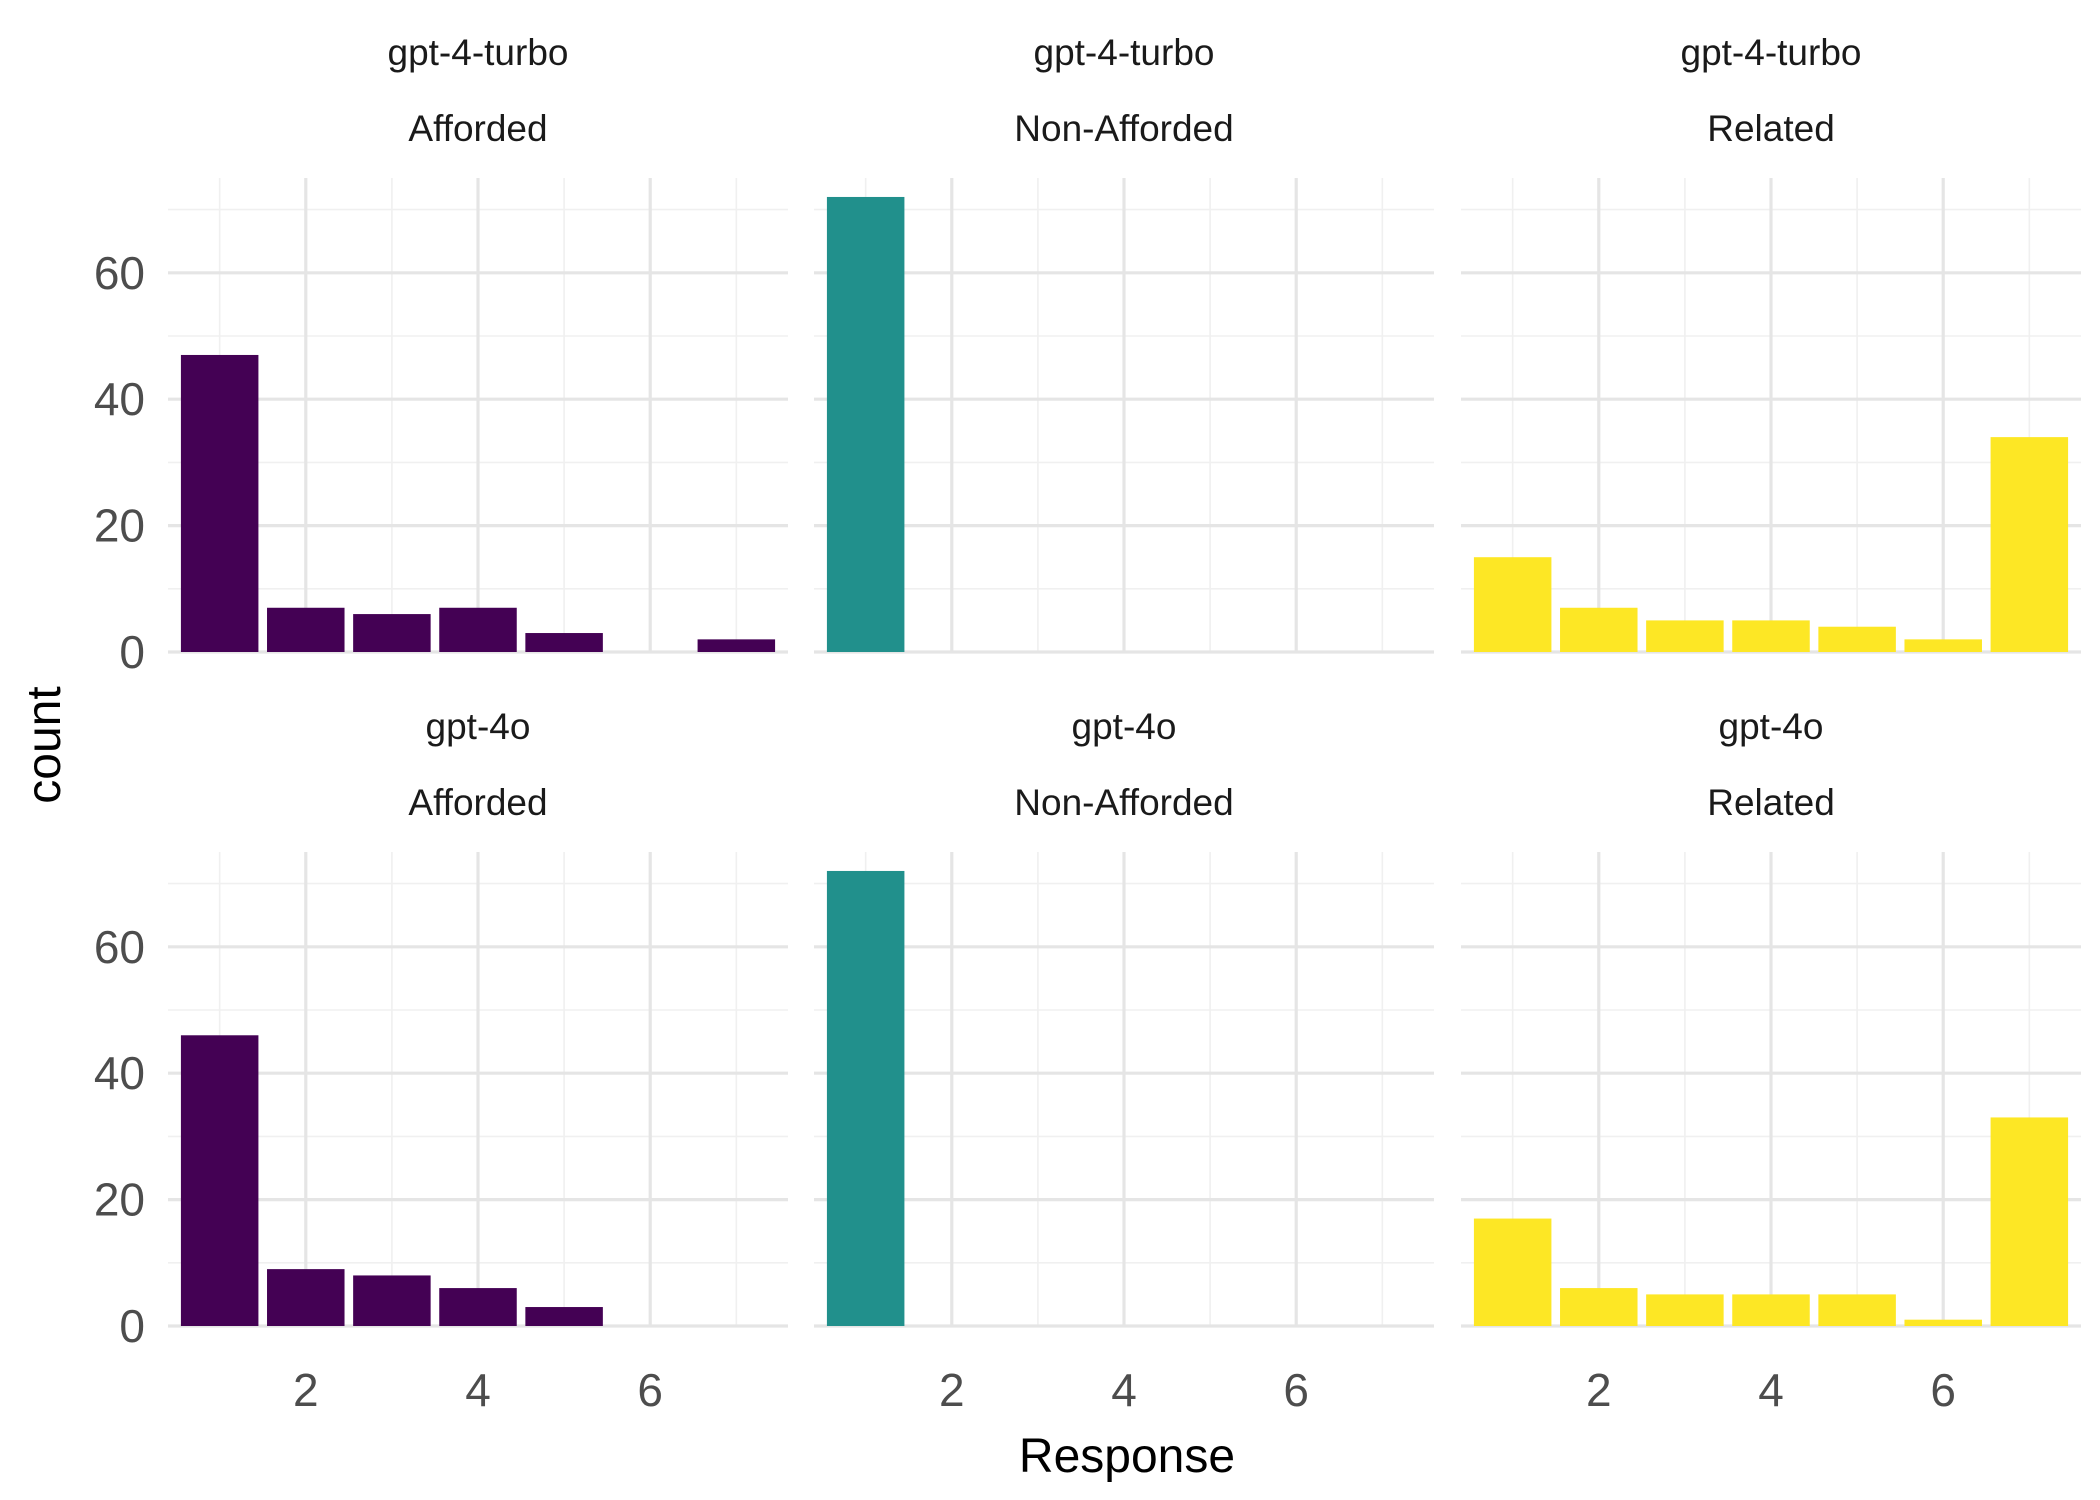 The image size is (2100, 1500). What do you see at coordinates (1771, 1017) in the screenshot?
I see `panel-gpt-4o-related: gpt-4o Related` at bounding box center [1771, 1017].